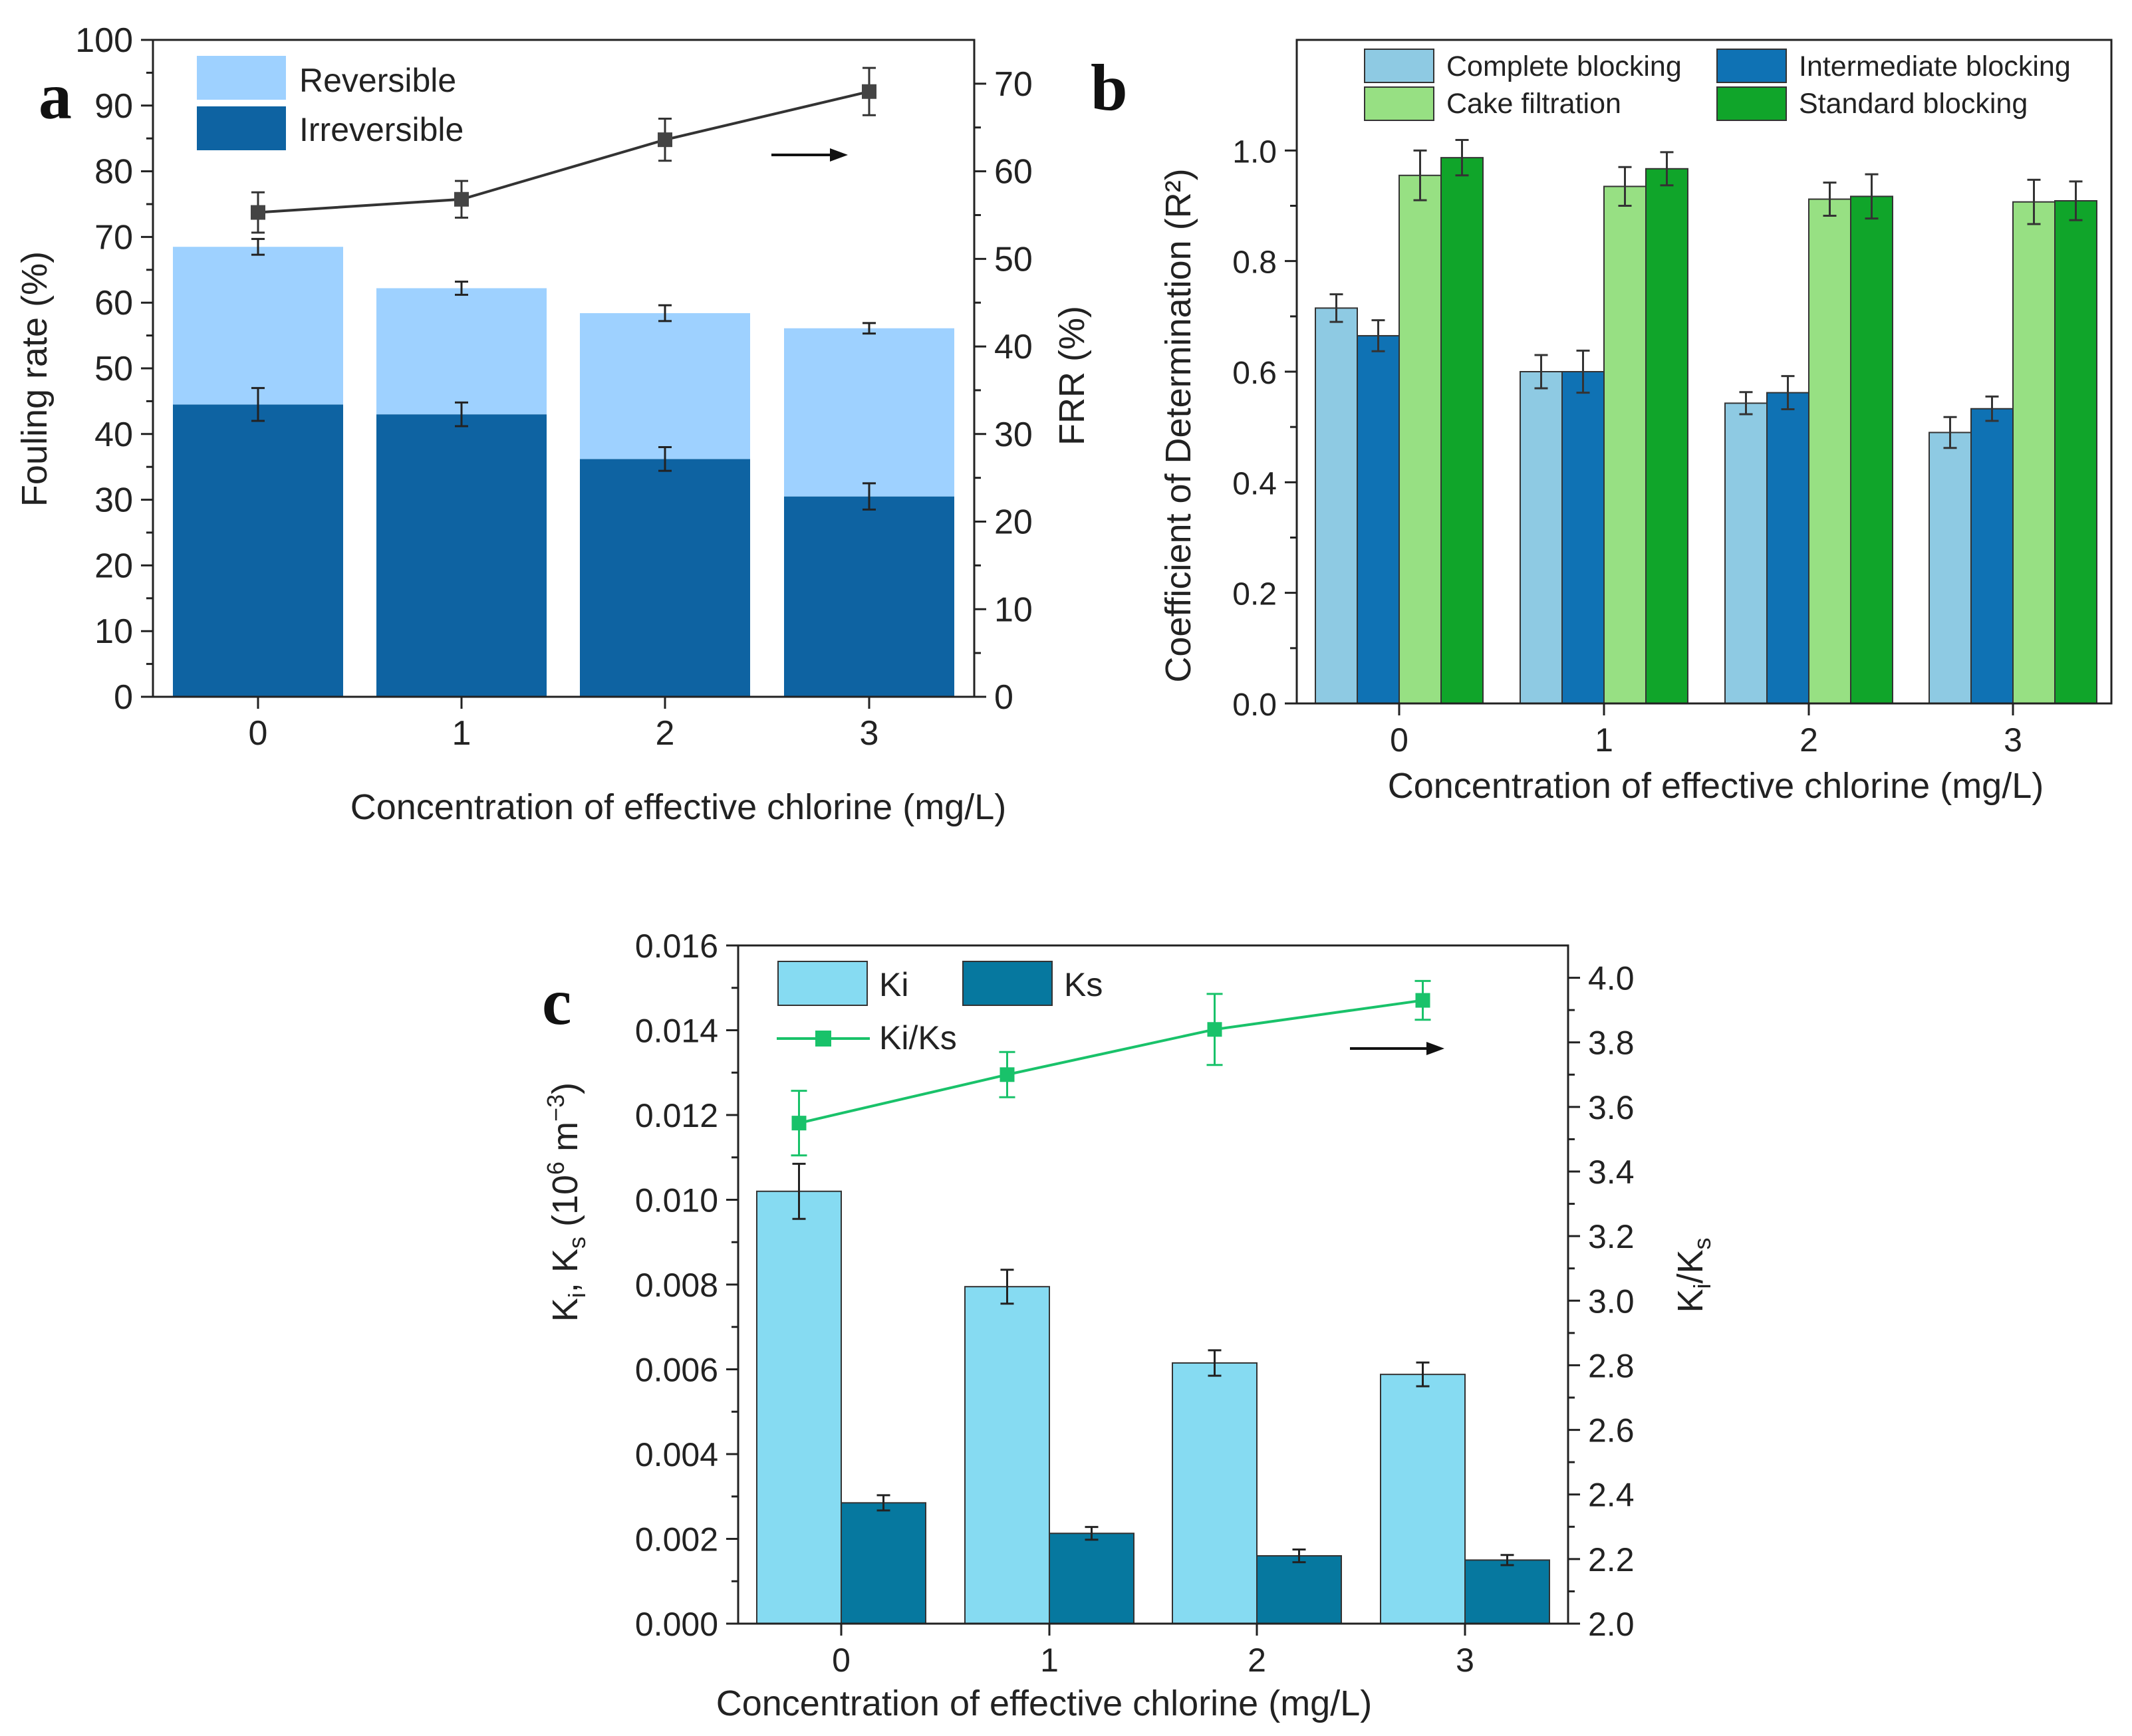 This screenshot has width=2132, height=1736. Describe the element at coordinates (381, 129) in the screenshot. I see `legend-label-irreversible: Irreversible` at that location.